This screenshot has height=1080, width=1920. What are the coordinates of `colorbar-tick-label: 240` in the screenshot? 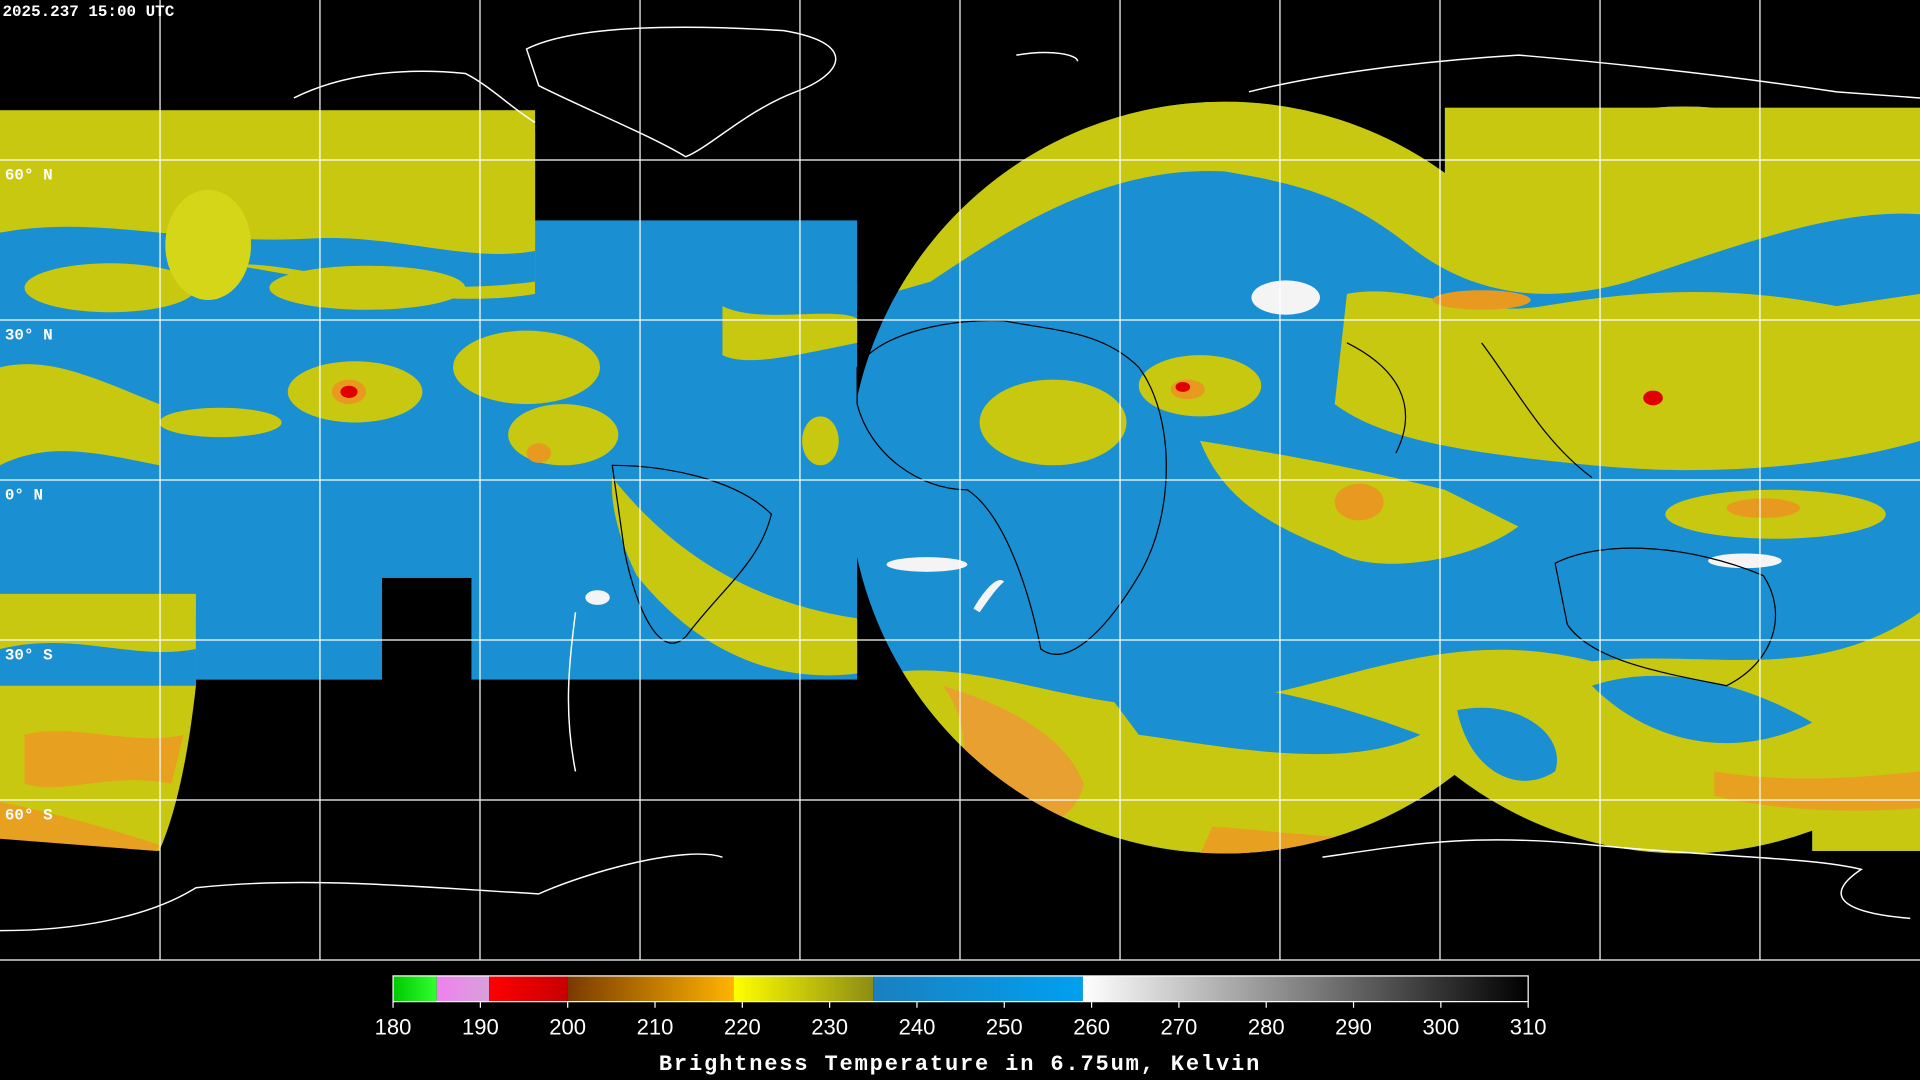 It's located at (917, 1027).